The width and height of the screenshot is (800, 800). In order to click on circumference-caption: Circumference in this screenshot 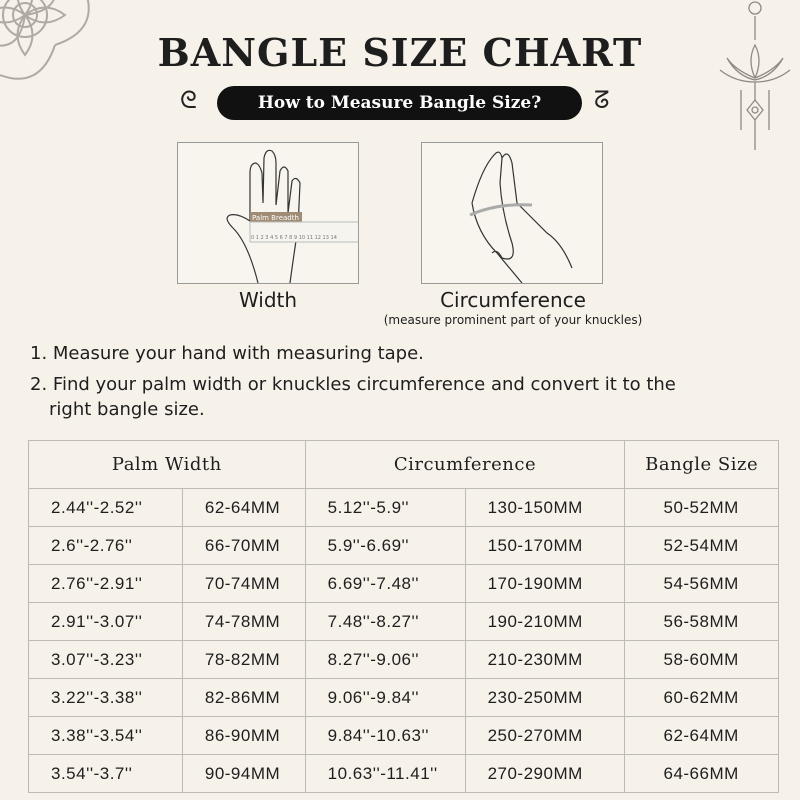, I will do `click(513, 300)`.